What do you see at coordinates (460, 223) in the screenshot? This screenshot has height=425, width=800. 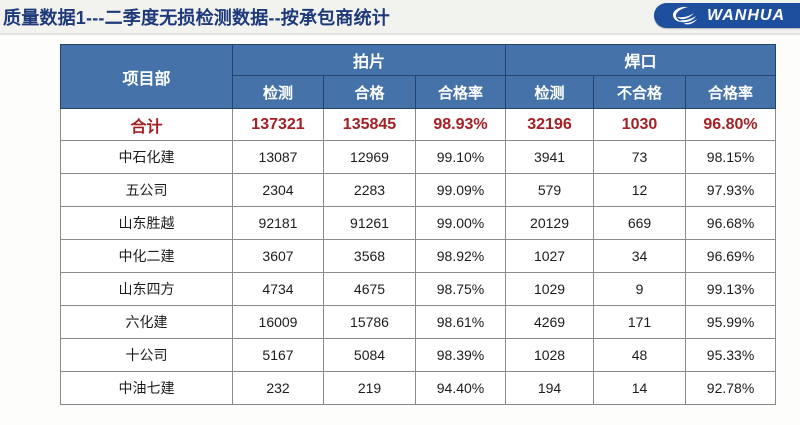 I see `cell: 99.00%` at bounding box center [460, 223].